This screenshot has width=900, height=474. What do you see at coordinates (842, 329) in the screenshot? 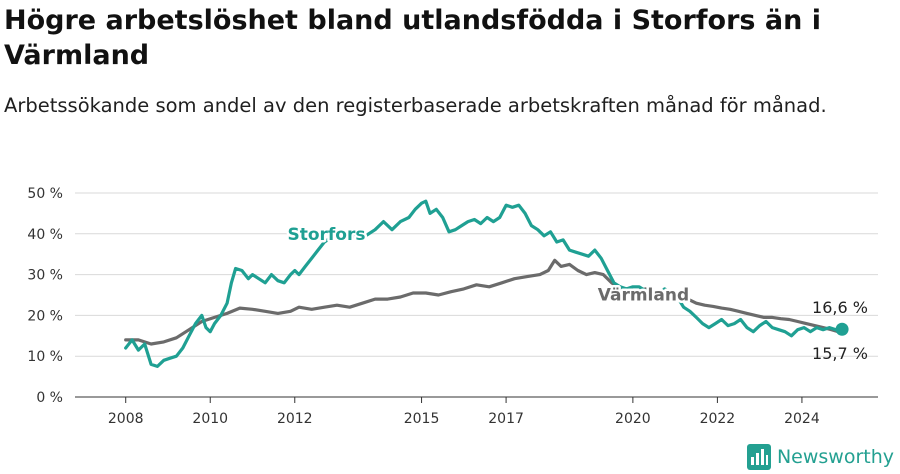
I see `end-point-marker` at bounding box center [842, 329].